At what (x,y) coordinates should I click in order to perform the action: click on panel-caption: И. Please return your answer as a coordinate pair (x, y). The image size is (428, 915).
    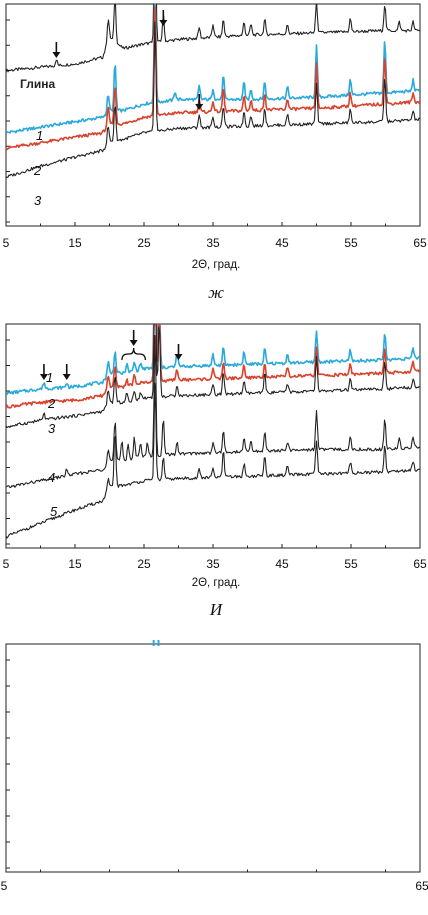
    Looking at the image, I should click on (216, 609).